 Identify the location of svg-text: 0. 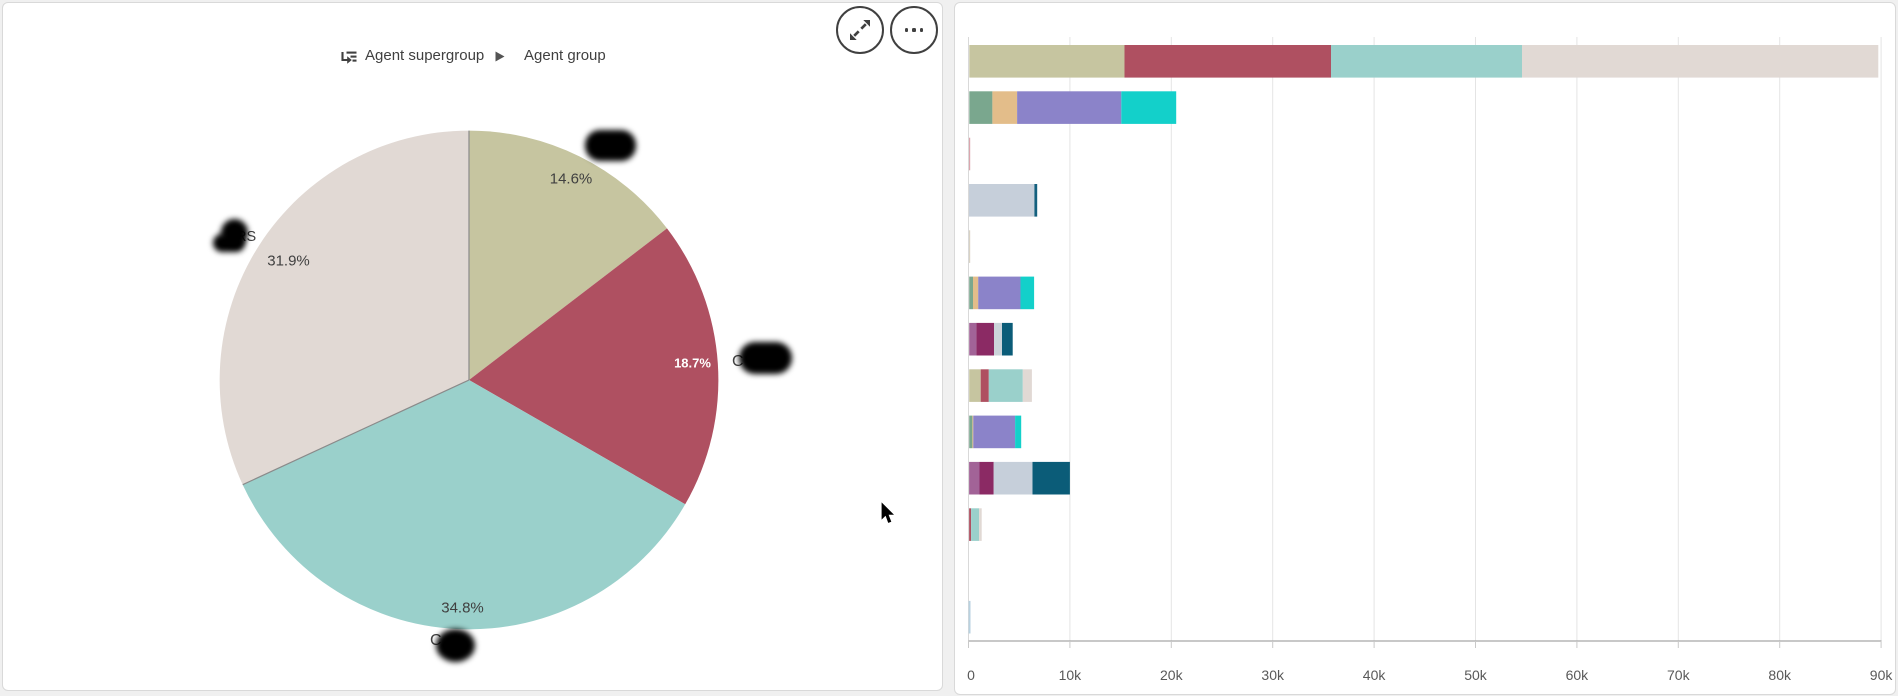
(971, 675).